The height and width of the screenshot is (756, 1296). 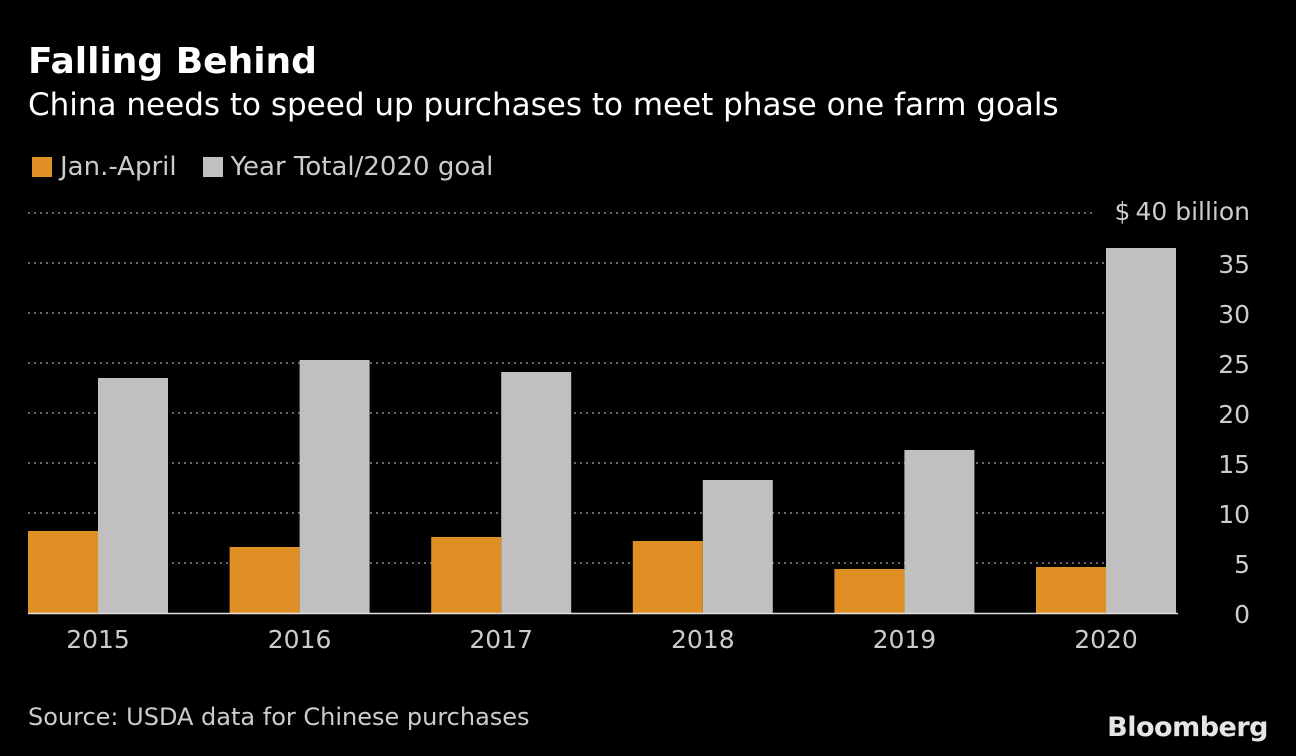 I want to click on legend-swatch-year-total, so click(x=212, y=167).